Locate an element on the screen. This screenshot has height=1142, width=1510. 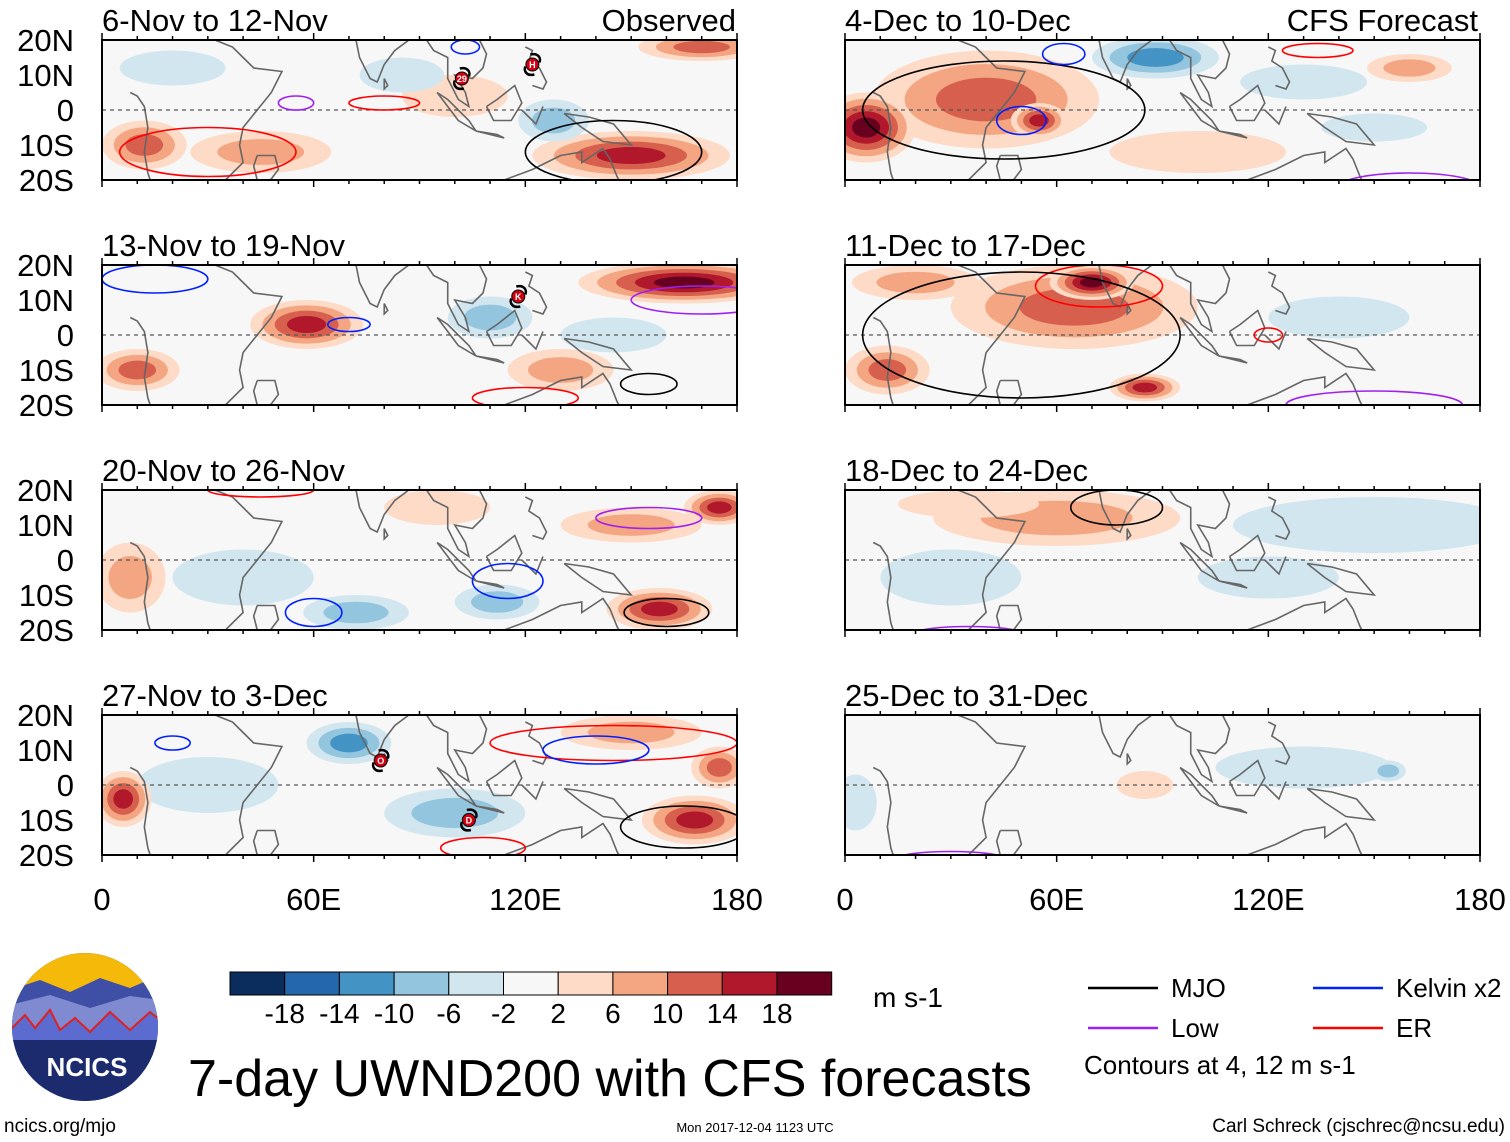
figure-title: 7-day UWND200 with CFS forecasts is located at coordinates (610, 1079).